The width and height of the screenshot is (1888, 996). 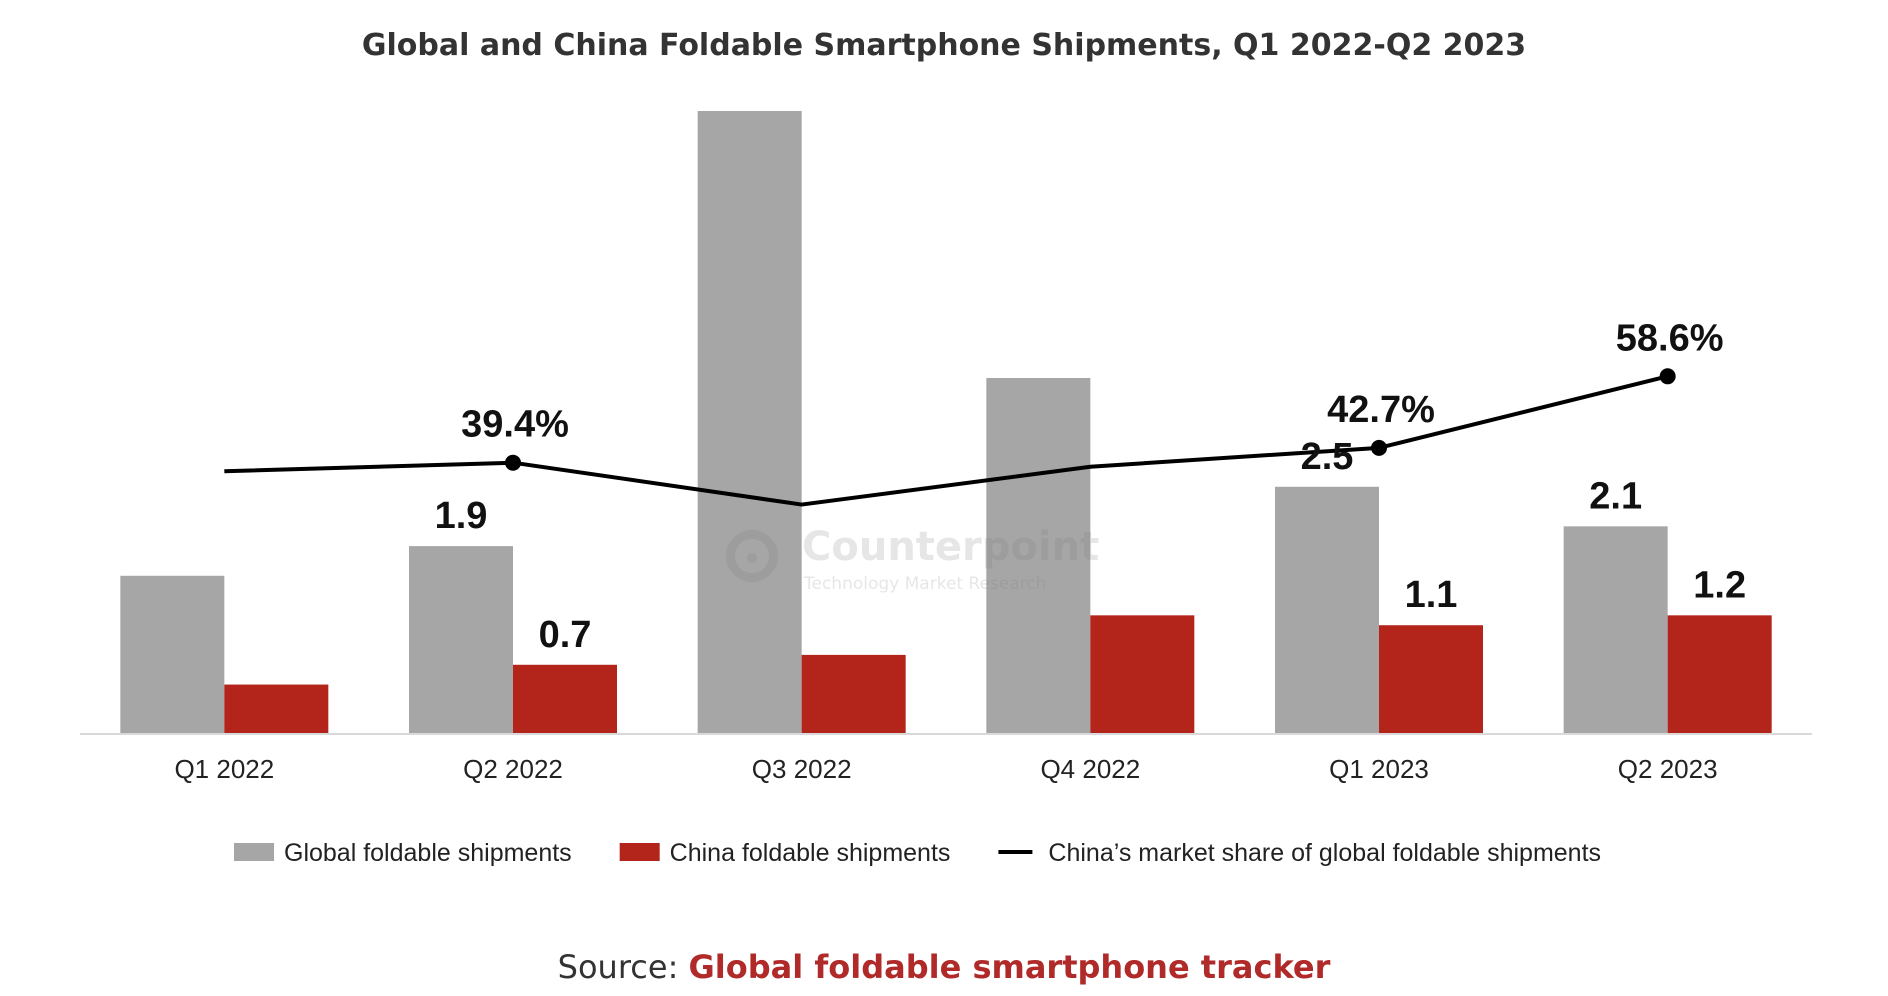 What do you see at coordinates (1719, 585) in the screenshot?
I see `china-data-label: 1.2` at bounding box center [1719, 585].